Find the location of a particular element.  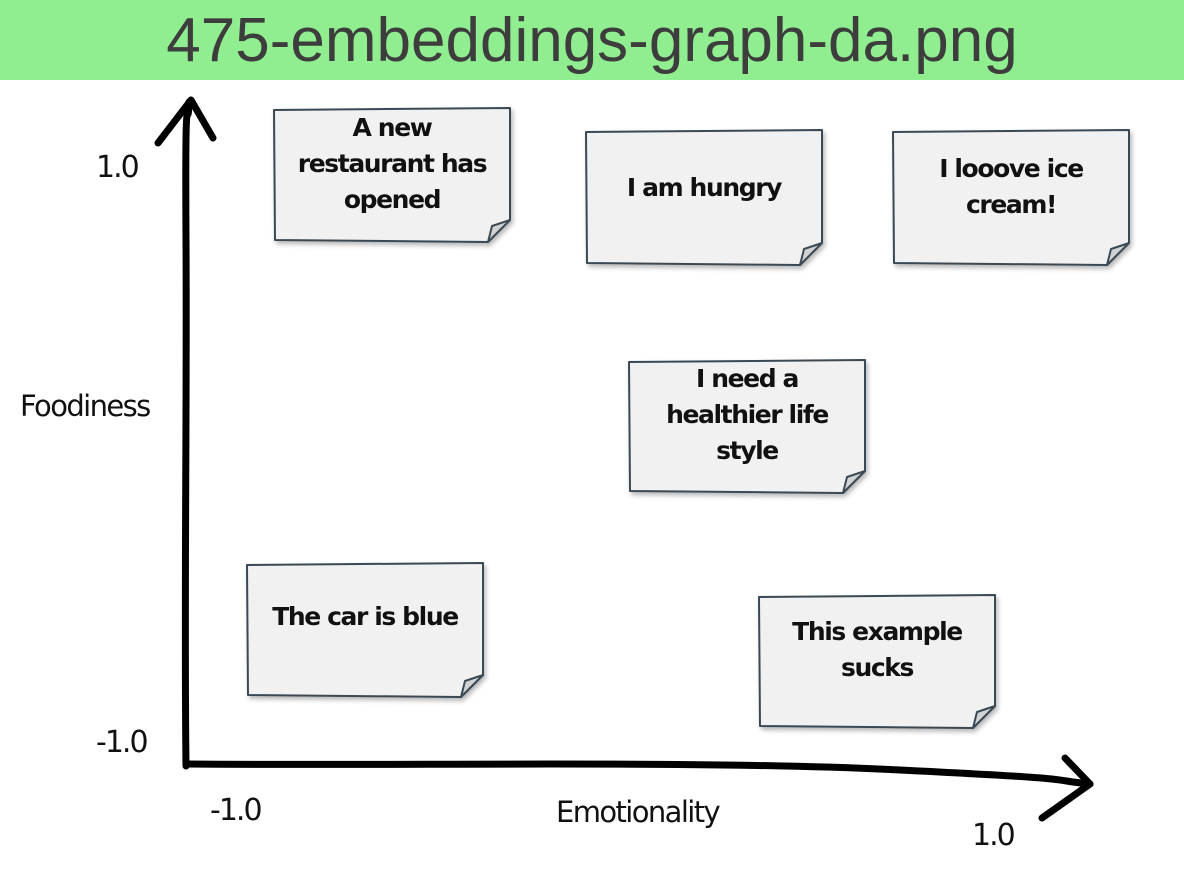

sticky-note: I am hungry is located at coordinates (704, 197).